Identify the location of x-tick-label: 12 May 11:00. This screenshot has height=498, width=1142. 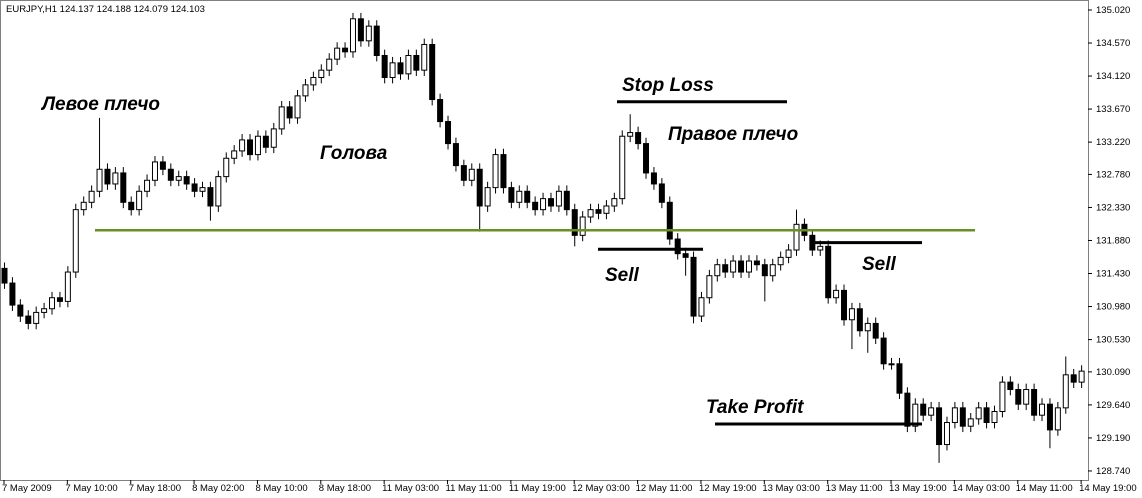
(664, 488).